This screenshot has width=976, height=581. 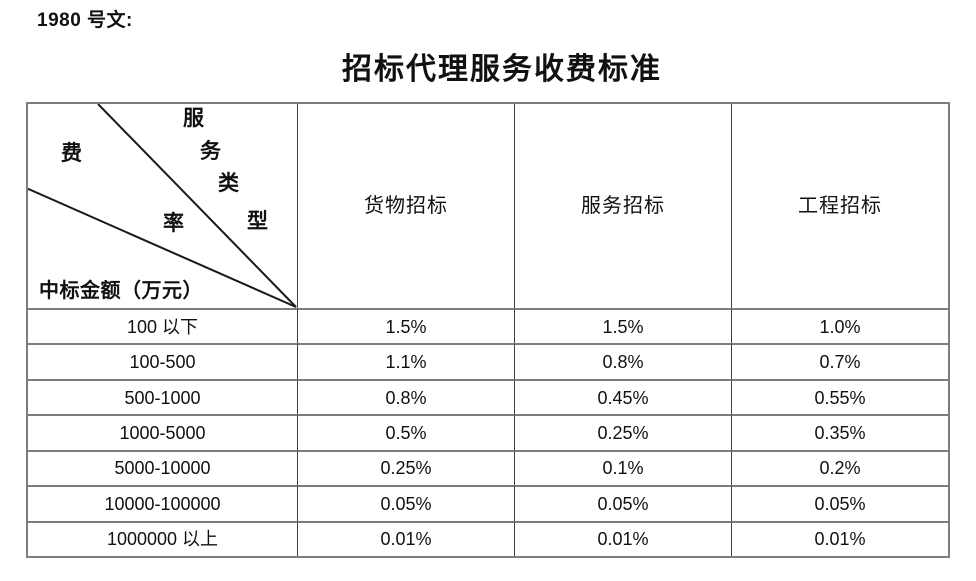 I want to click on row-label: 5000-10000, so click(x=162, y=467).